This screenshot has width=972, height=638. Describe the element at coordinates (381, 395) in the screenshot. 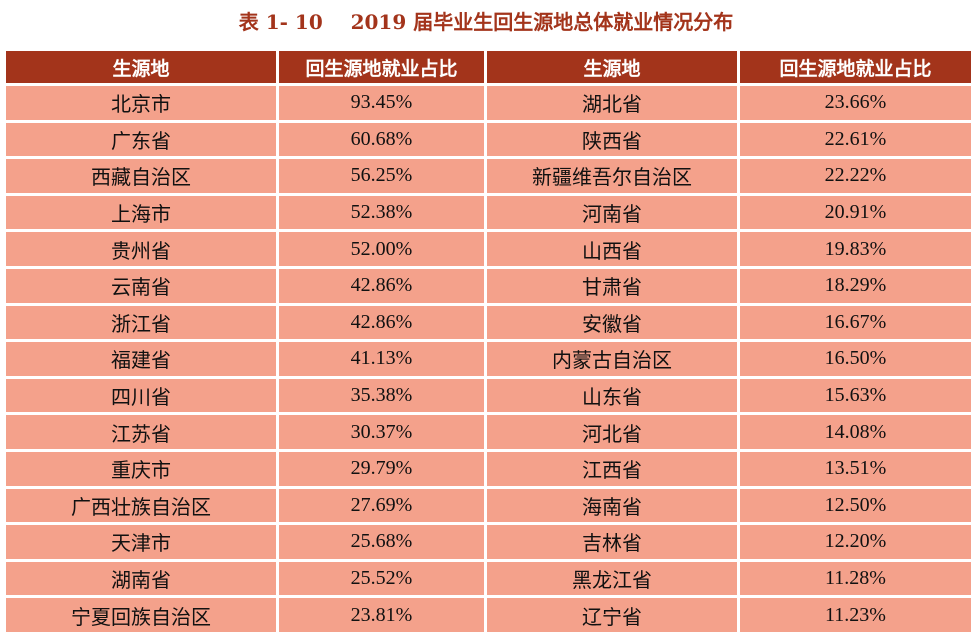

I see `ratio-cell-left: 35.38%` at that location.